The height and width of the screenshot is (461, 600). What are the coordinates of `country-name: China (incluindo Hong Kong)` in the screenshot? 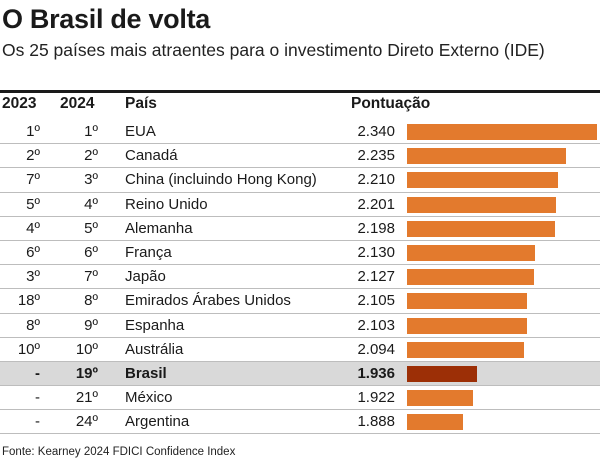 It's located at (221, 180).